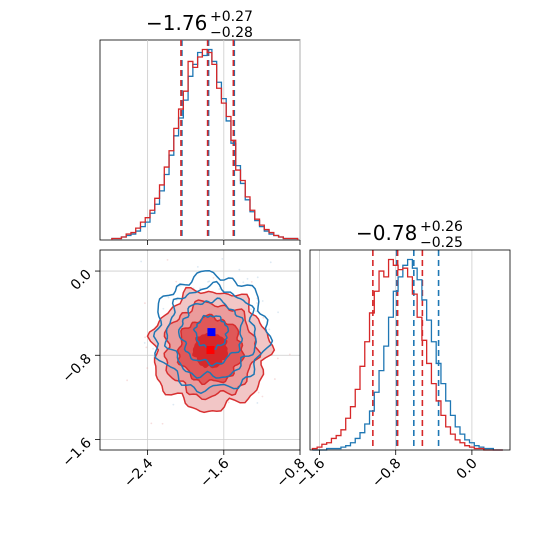 This screenshot has width=550, height=550. What do you see at coordinates (138, 472) in the screenshot?
I see `tick-label: −2.4` at bounding box center [138, 472].